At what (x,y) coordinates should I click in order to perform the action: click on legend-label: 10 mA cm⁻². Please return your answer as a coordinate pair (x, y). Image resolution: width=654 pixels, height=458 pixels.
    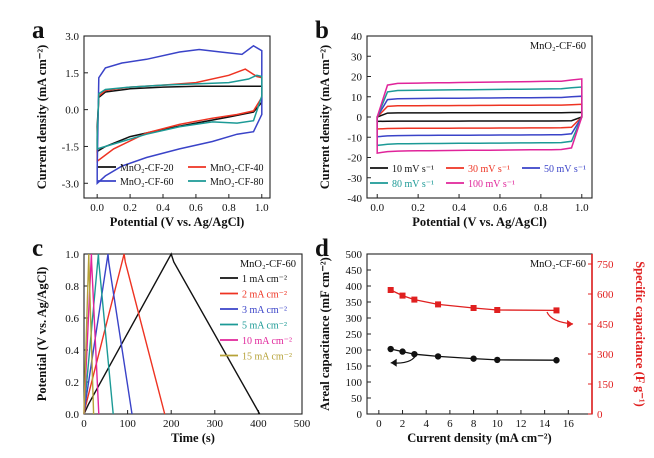
    Looking at the image, I should click on (267, 341).